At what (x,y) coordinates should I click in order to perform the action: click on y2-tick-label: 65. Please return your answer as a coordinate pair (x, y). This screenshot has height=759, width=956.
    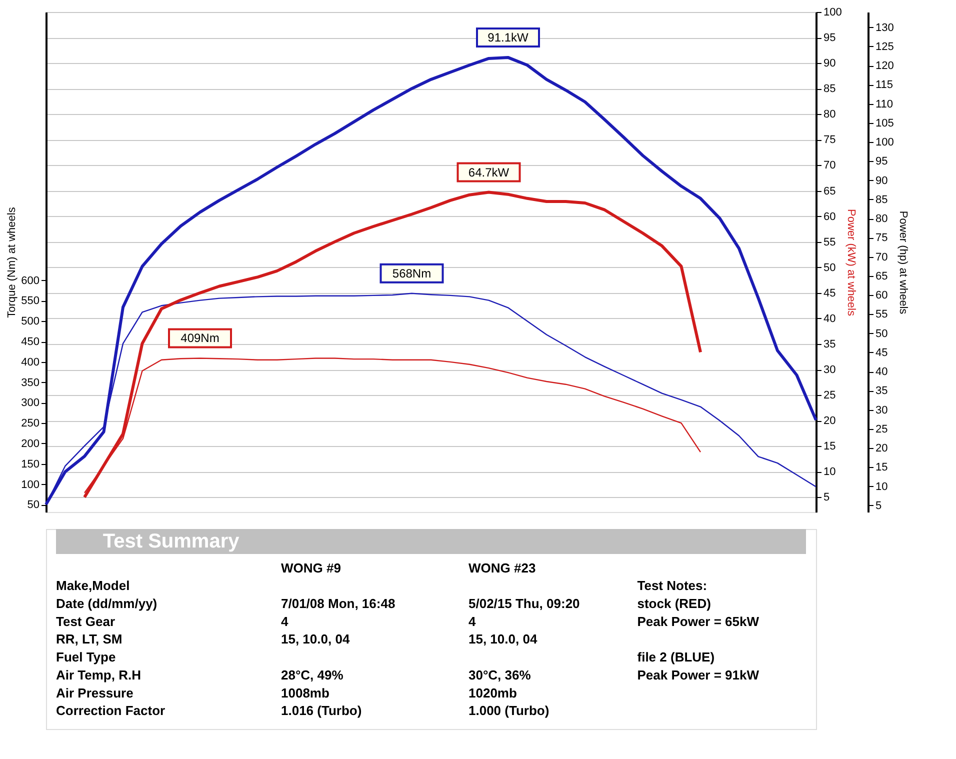
    Looking at the image, I should click on (882, 276).